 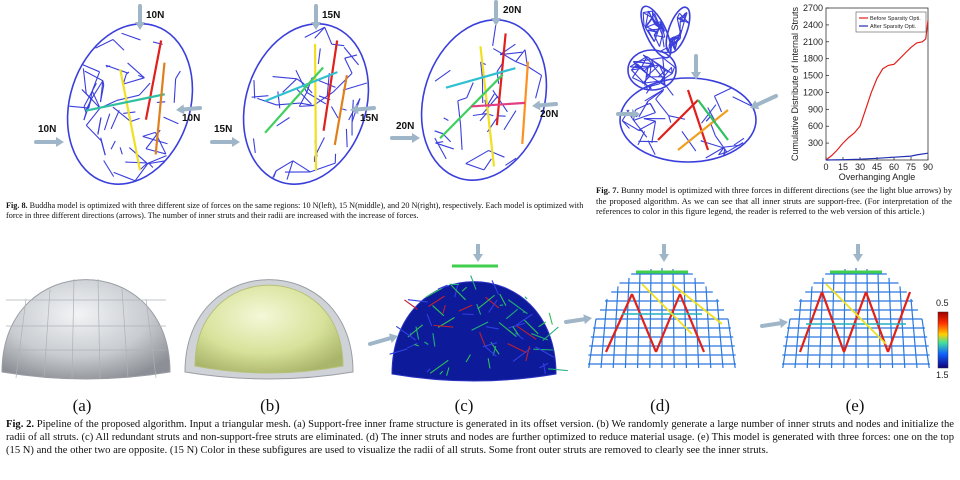 What do you see at coordinates (813, 59) in the screenshot?
I see `y-tick-label: 1800` at bounding box center [813, 59].